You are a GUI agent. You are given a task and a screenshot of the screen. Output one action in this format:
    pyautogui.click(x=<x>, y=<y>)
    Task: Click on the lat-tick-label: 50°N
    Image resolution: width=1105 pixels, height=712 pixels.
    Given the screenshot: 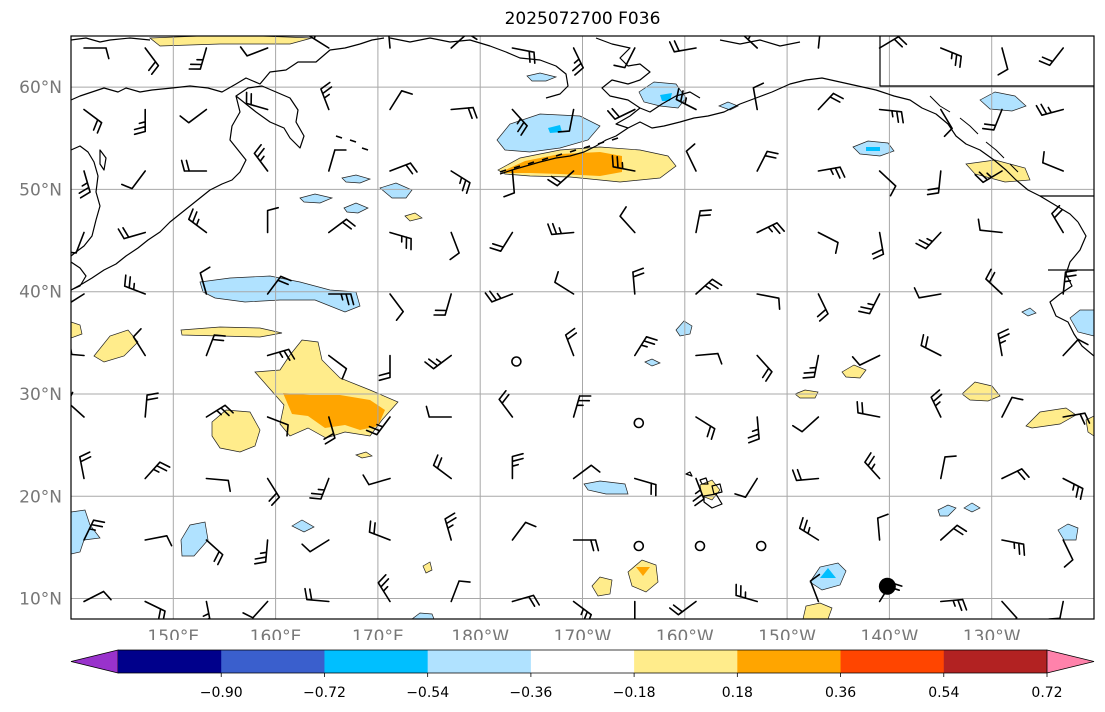 What is the action you would take?
    pyautogui.click(x=40, y=190)
    